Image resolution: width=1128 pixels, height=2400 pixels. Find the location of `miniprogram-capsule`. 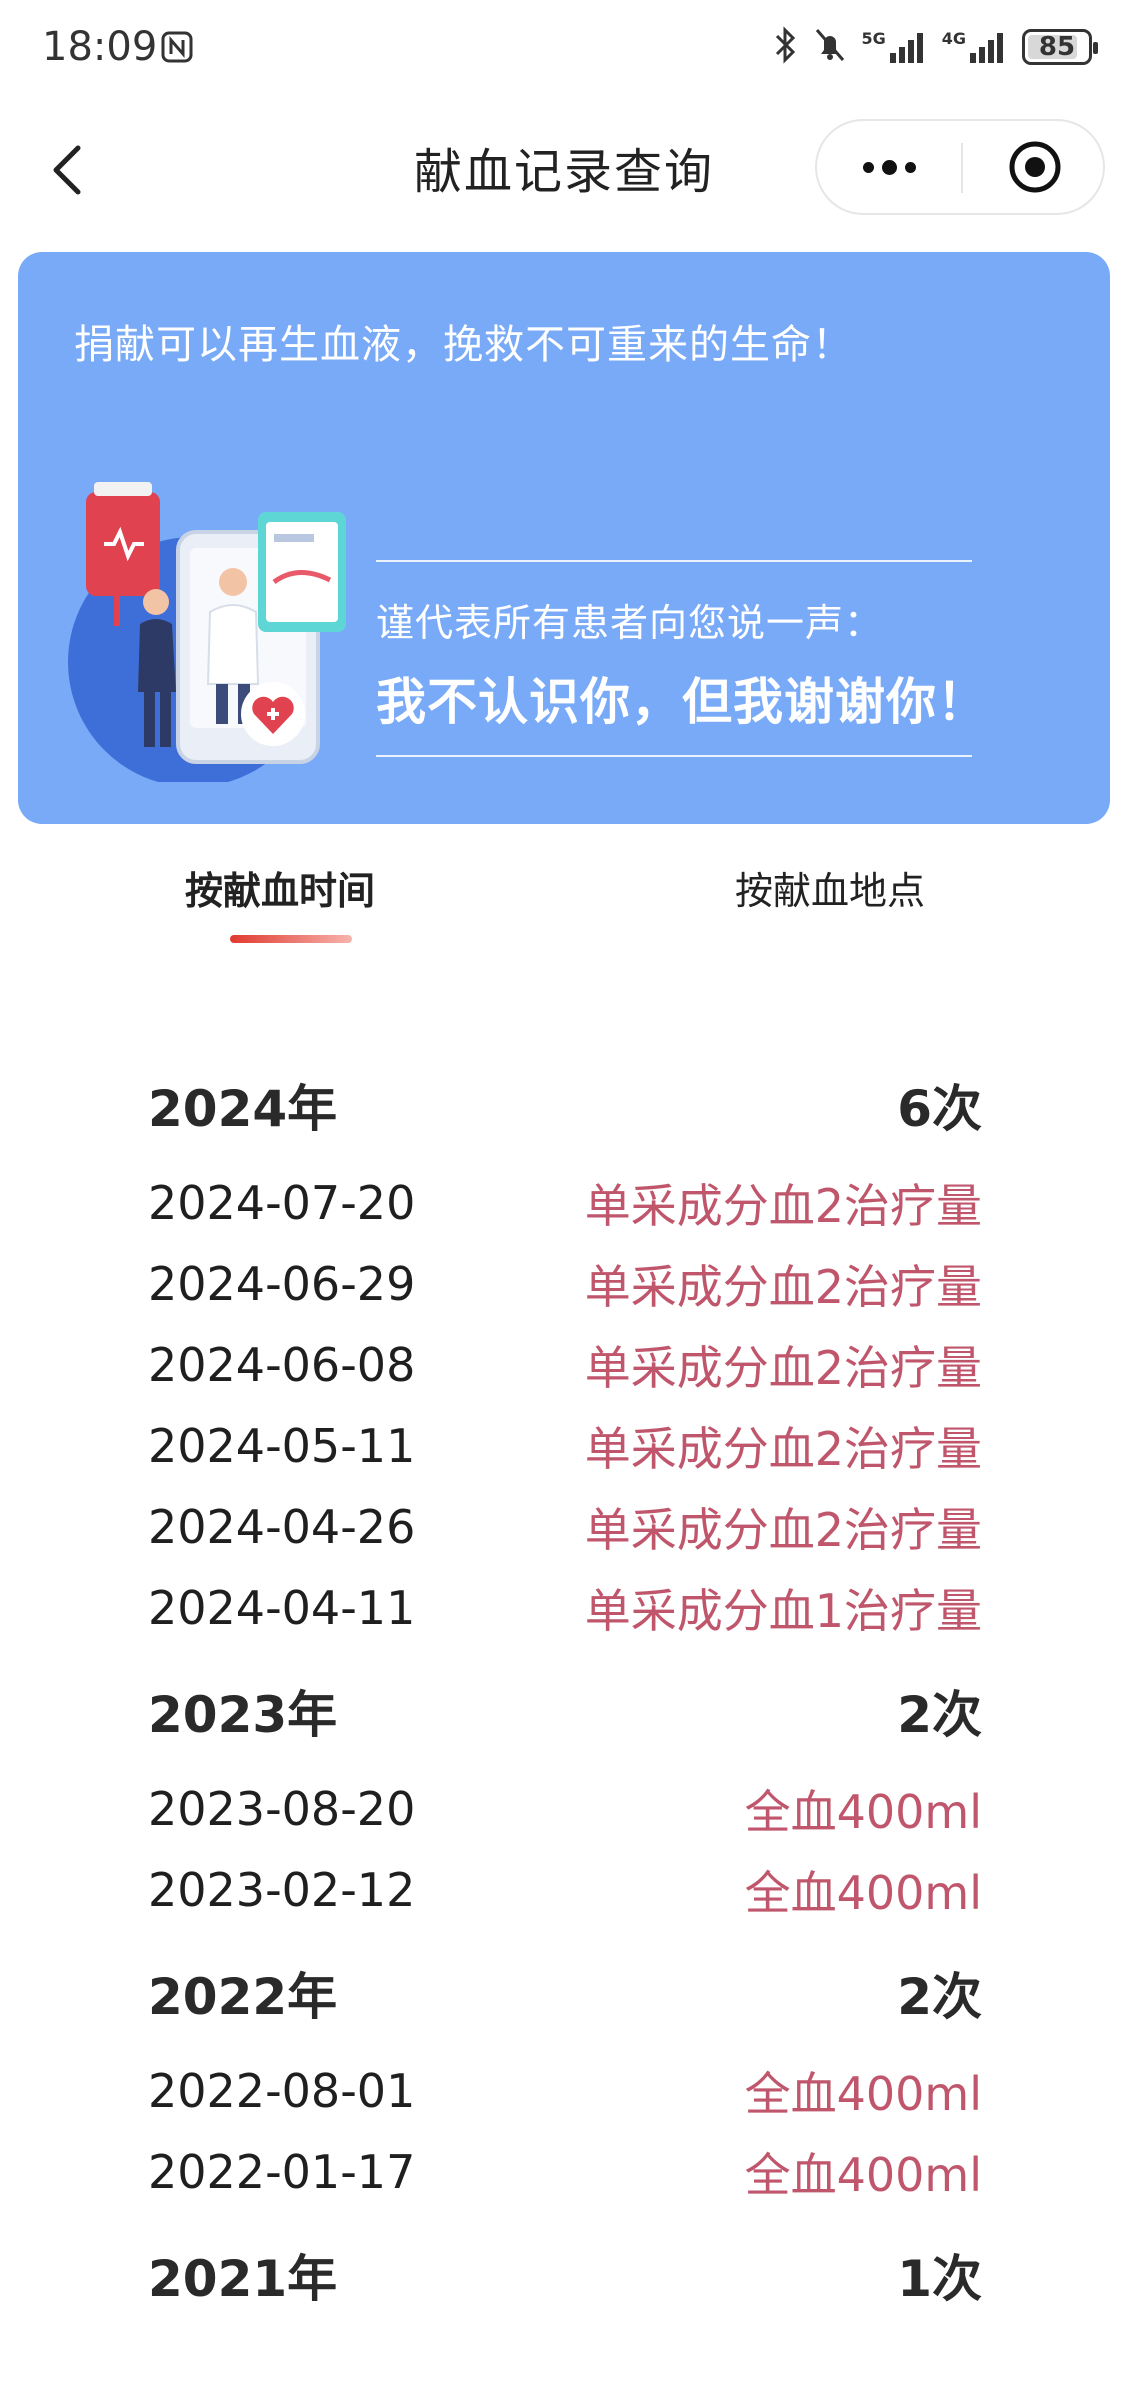

miniprogram-capsule is located at coordinates (960, 167).